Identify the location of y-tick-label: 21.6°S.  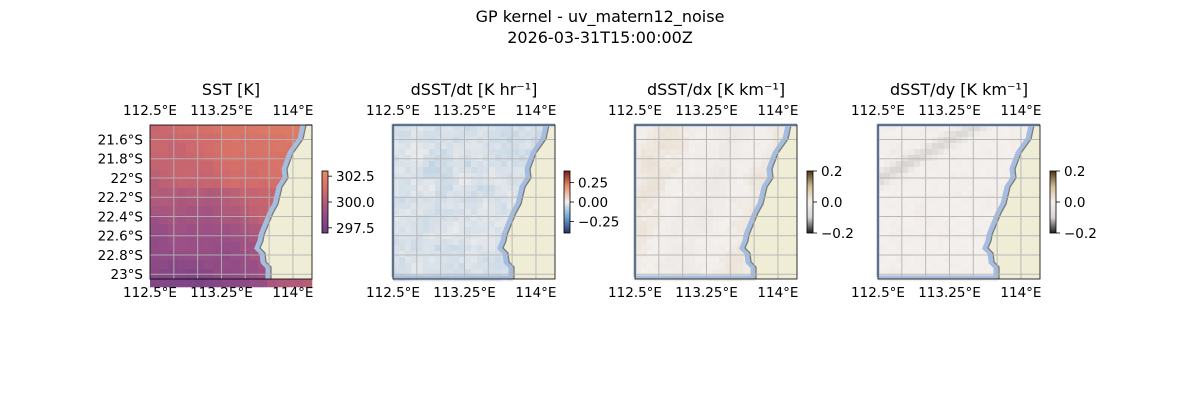
(120, 140).